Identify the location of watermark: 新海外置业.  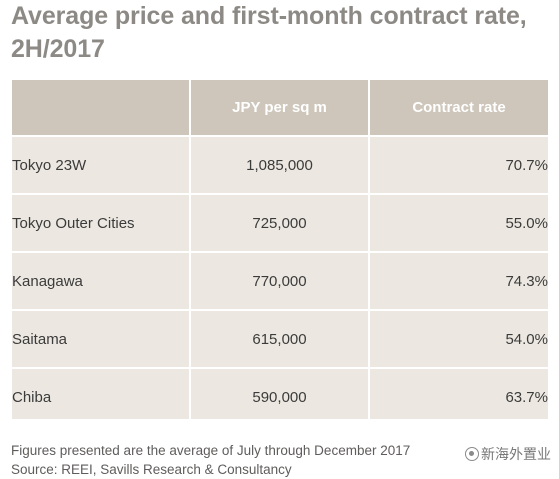
(508, 454).